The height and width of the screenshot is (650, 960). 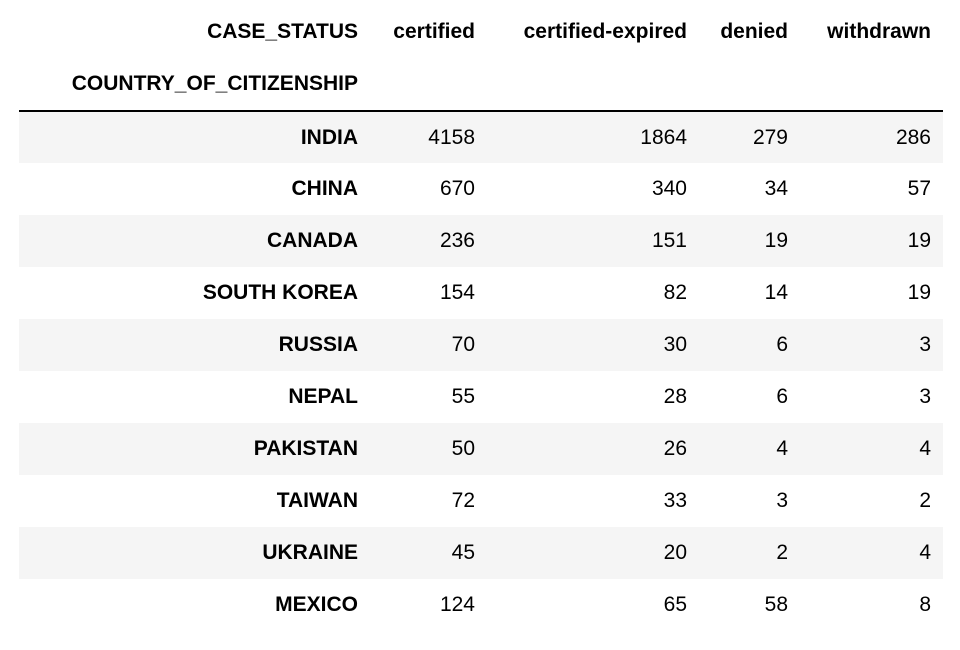 I want to click on cell-certified-expired: 26, so click(x=675, y=448).